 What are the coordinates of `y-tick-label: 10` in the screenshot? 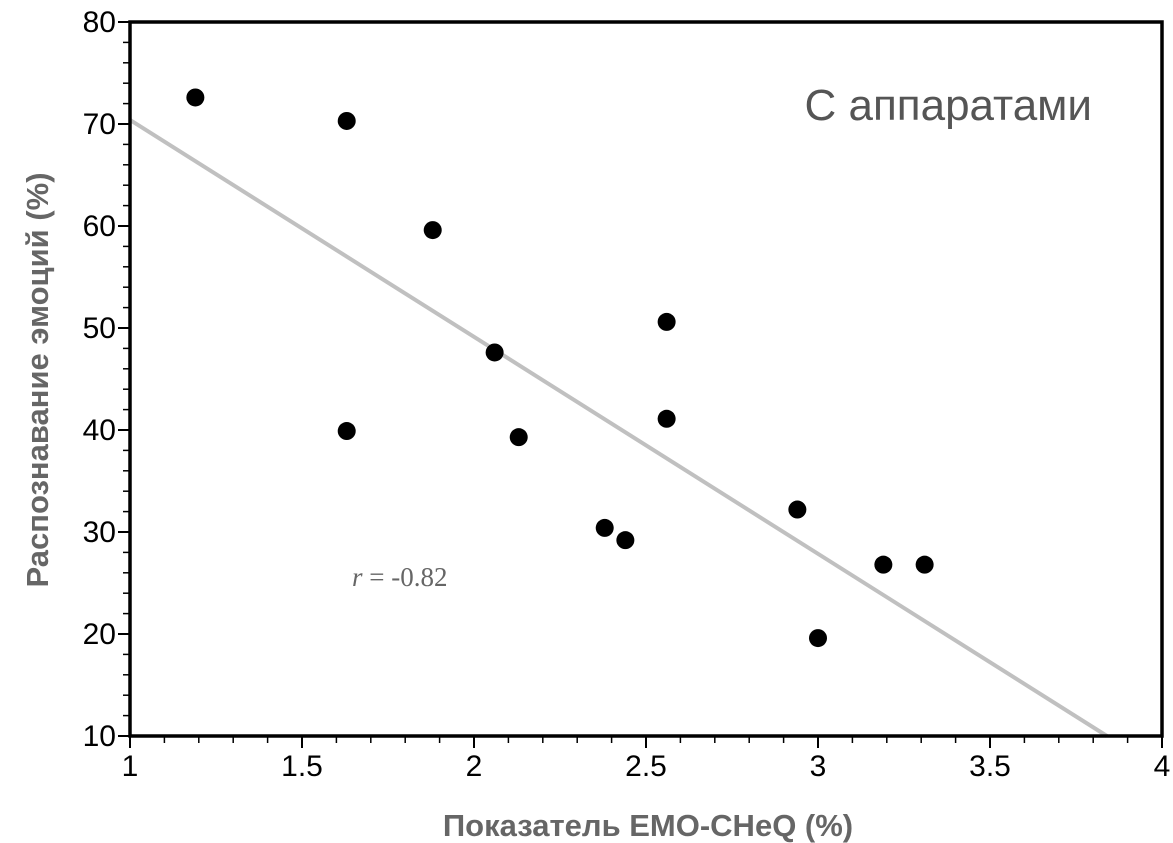 It's located at (99, 736).